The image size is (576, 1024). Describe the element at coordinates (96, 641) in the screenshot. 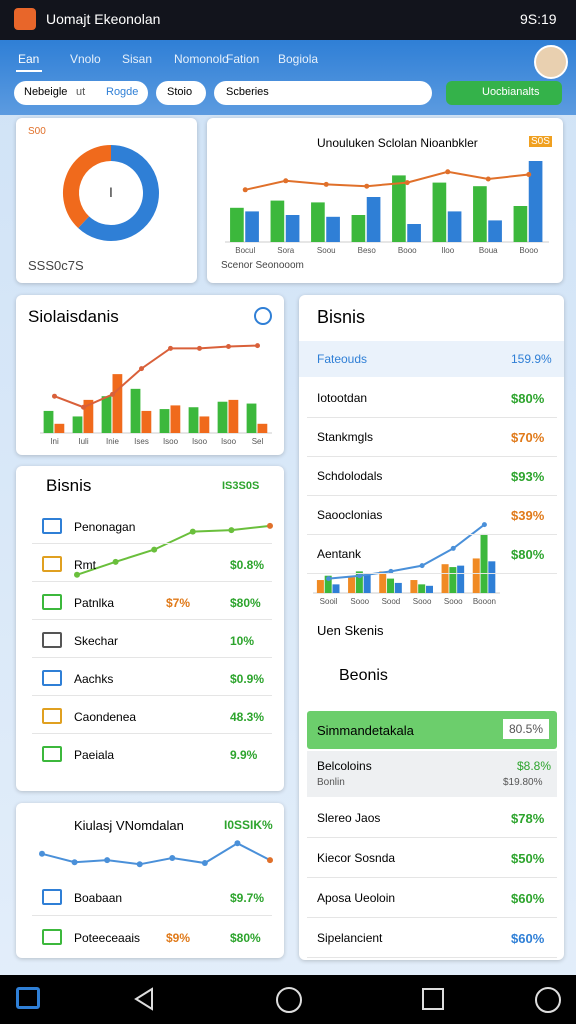

I see `row-label: Skechar` at that location.